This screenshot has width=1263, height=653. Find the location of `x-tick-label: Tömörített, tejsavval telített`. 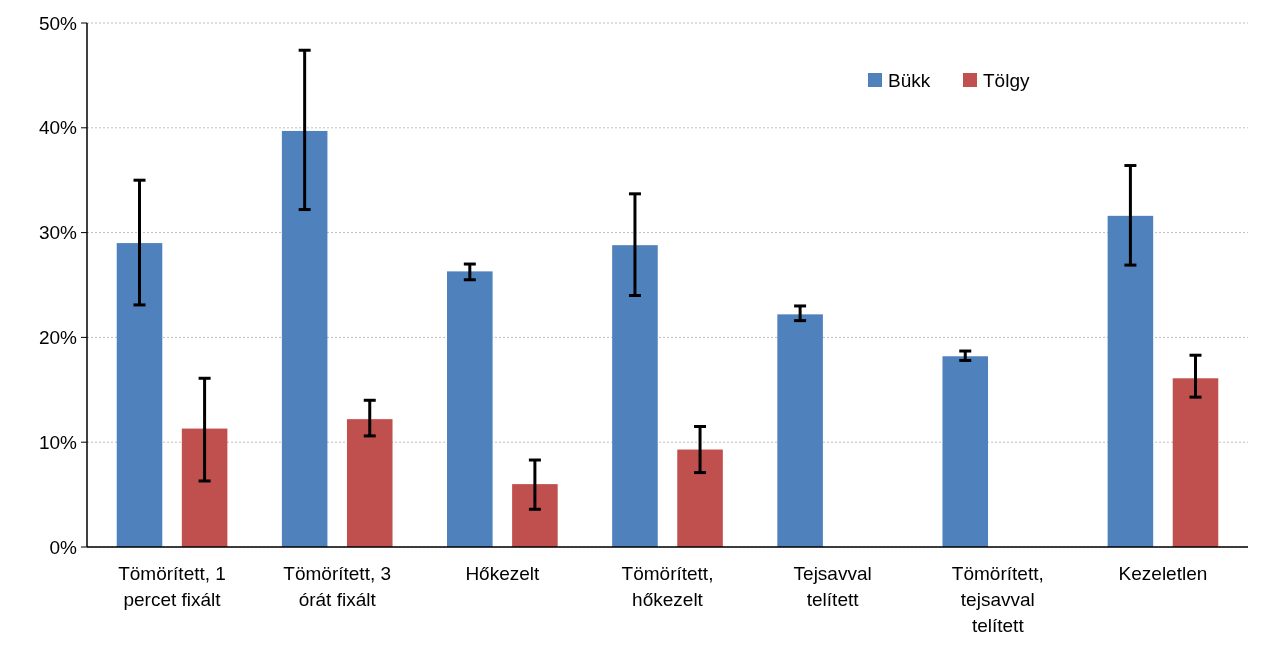

x-tick-label: Tömörített, tejsavval telített is located at coordinates (997, 599).